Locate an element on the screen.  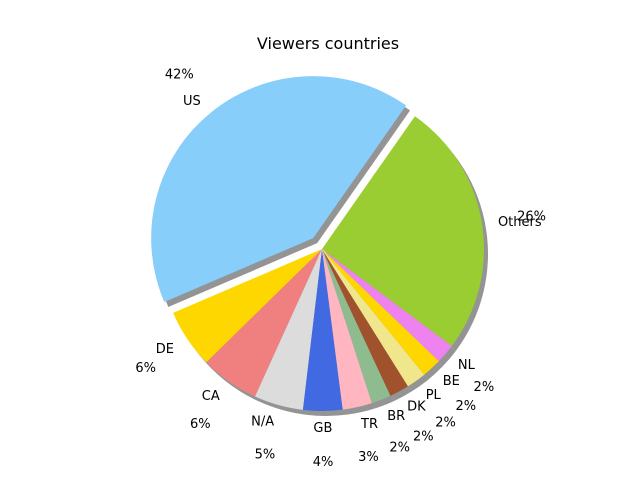
slice-percent-n-a: 5% is located at coordinates (265, 454).